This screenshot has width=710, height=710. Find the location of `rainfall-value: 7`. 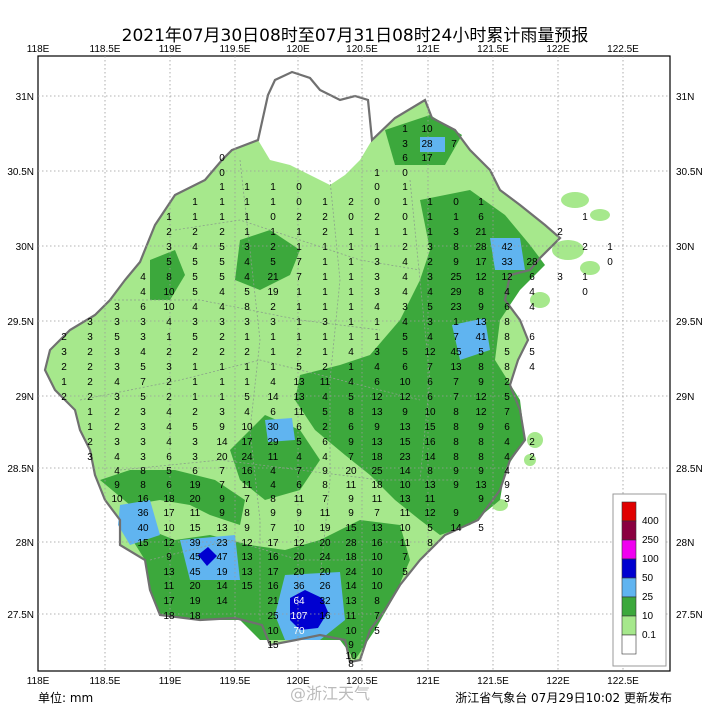

rainfall-value: 7 is located at coordinates (325, 499).